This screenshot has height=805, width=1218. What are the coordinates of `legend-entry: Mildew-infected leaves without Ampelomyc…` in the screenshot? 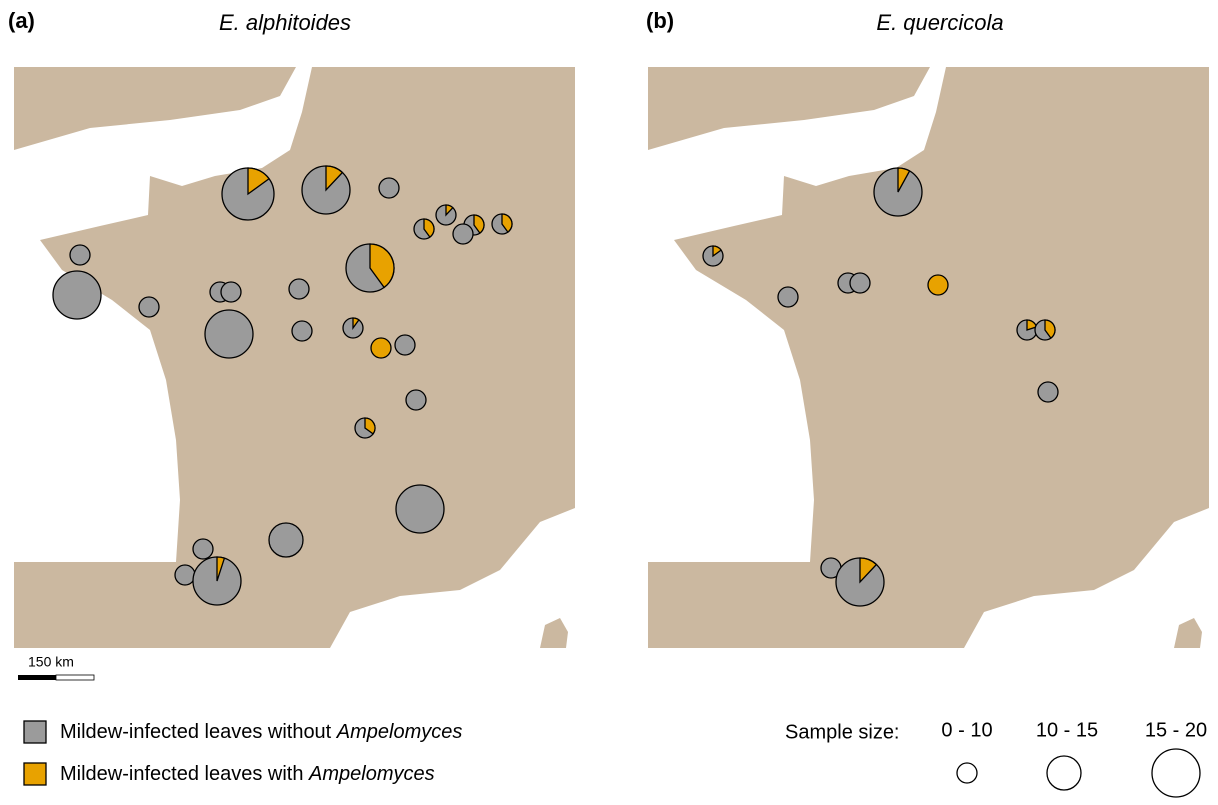 It's located at (261, 732).